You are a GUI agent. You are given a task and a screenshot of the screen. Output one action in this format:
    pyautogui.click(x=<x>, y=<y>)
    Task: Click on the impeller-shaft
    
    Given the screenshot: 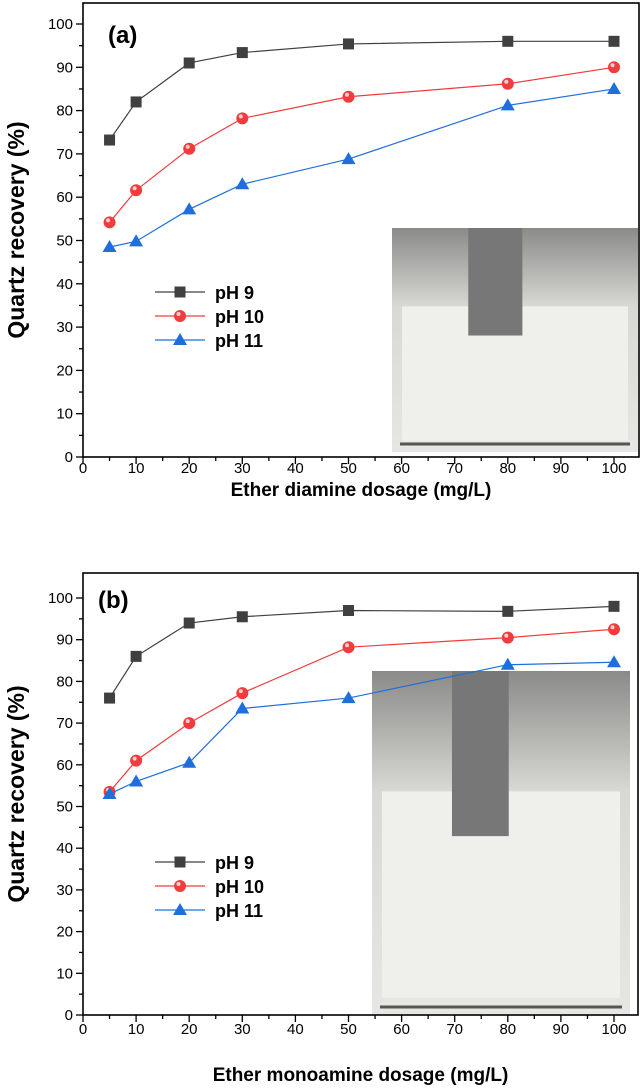 What is the action you would take?
    pyautogui.click(x=480, y=754)
    